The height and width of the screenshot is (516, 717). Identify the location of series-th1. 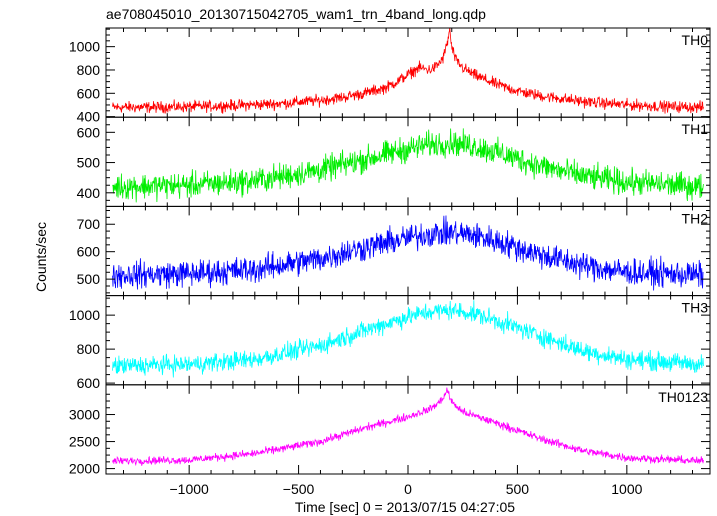
(408, 165).